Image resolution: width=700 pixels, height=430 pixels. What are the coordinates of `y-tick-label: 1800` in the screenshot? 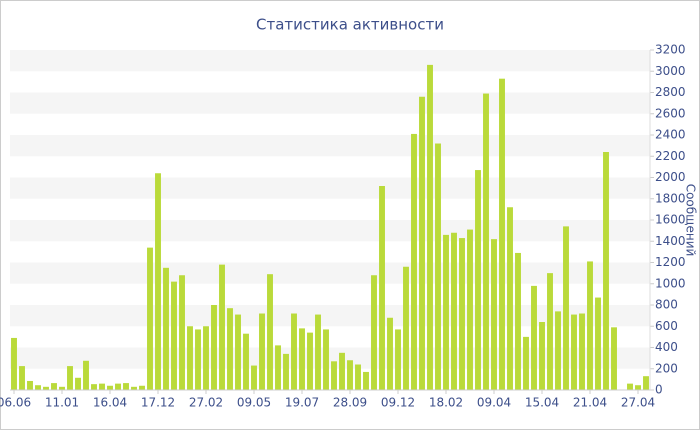 It's located at (670, 198).